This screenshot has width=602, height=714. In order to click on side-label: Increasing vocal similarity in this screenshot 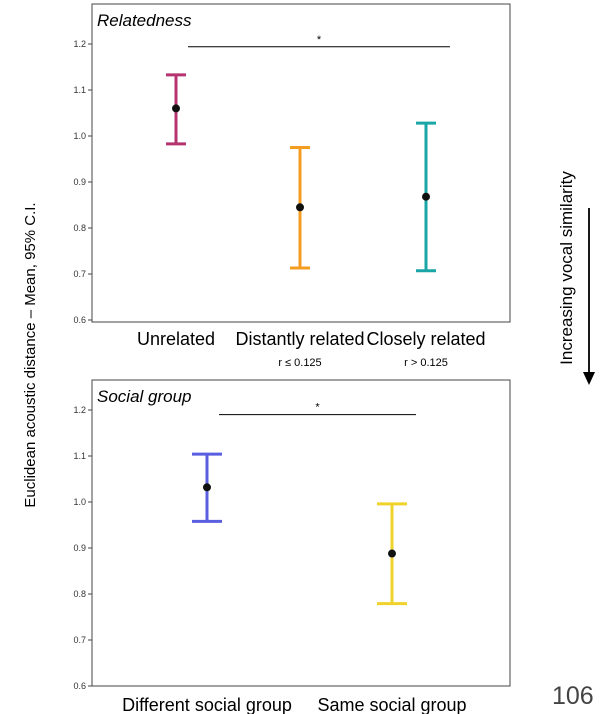, I will do `click(566, 268)`.